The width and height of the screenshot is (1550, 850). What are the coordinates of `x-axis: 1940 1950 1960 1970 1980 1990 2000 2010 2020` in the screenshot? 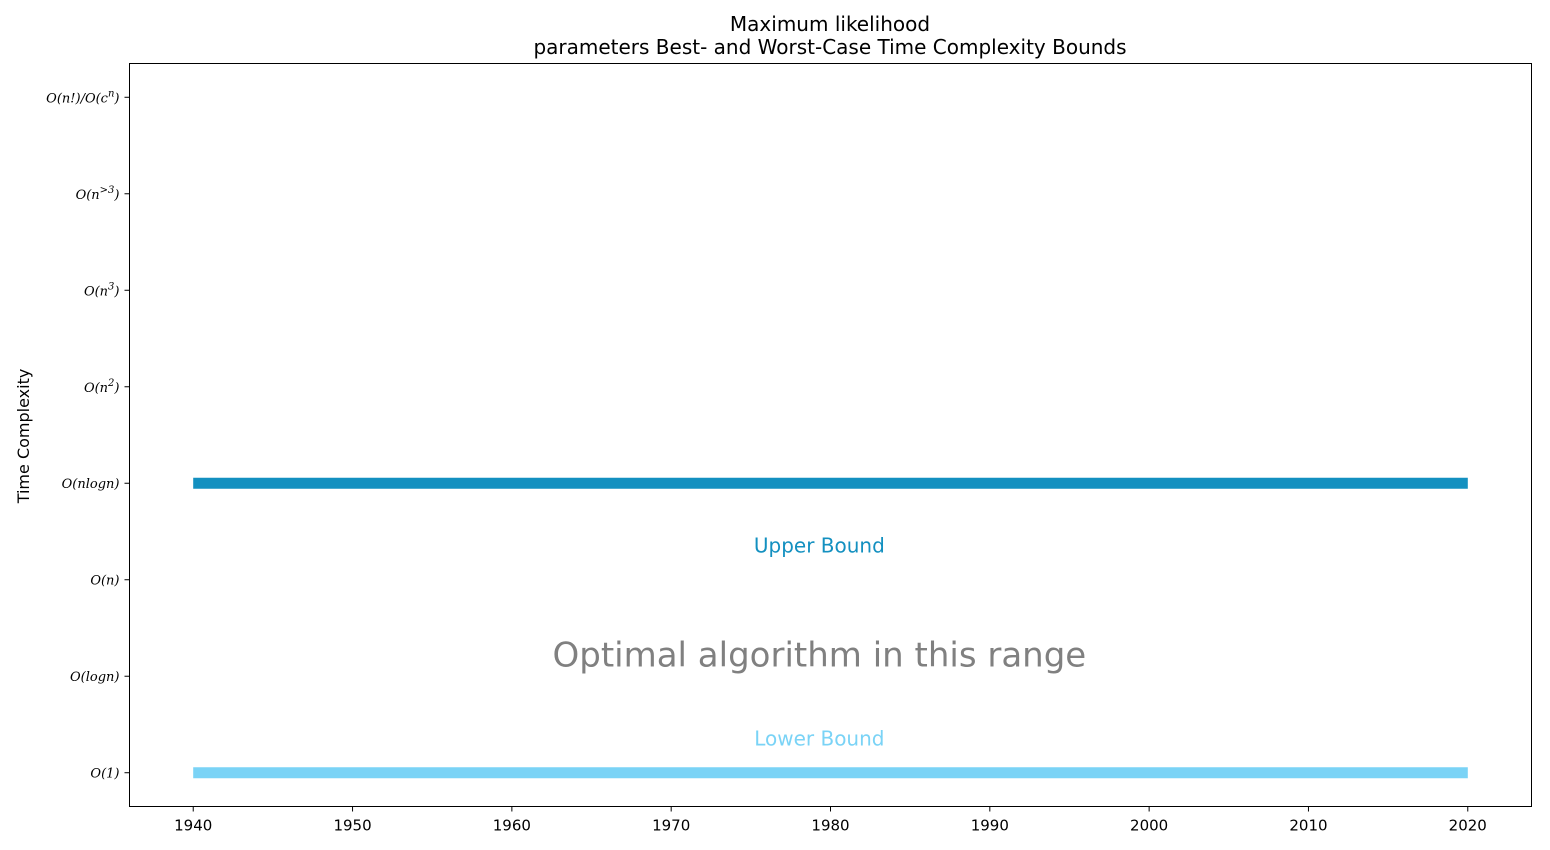 It's located at (830, 820).